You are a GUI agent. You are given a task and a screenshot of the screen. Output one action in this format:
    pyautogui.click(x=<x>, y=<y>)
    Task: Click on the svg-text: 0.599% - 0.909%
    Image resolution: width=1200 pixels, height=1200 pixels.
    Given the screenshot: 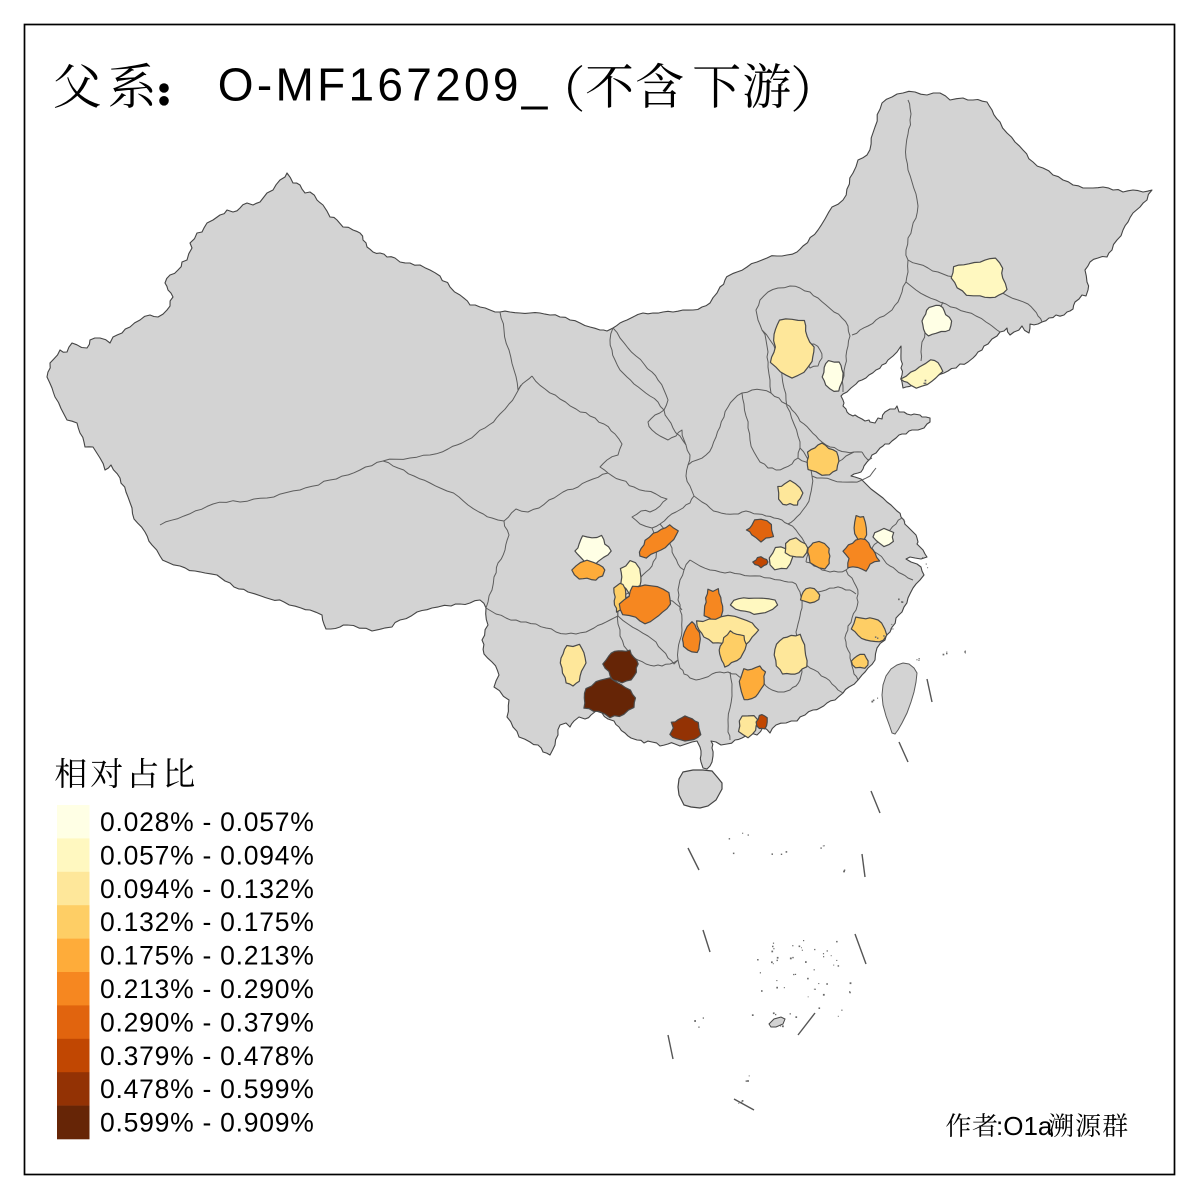 What is the action you would take?
    pyautogui.click(x=207, y=1123)
    